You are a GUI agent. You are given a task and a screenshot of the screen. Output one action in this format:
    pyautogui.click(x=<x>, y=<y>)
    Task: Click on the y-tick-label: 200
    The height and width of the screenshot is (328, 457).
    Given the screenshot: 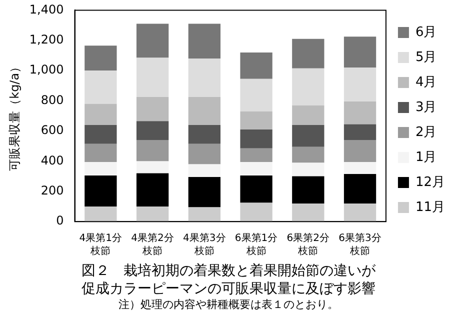 What is the action you would take?
    pyautogui.click(x=52, y=191)
    